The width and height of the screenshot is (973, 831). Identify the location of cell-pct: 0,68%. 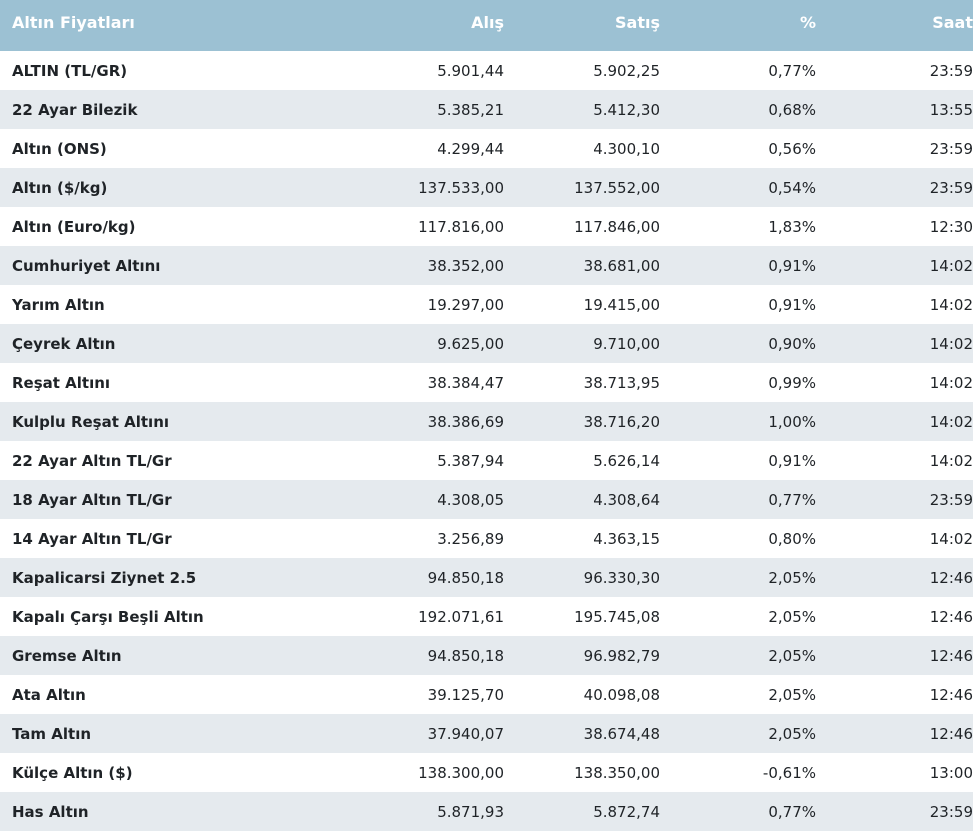
(792, 109).